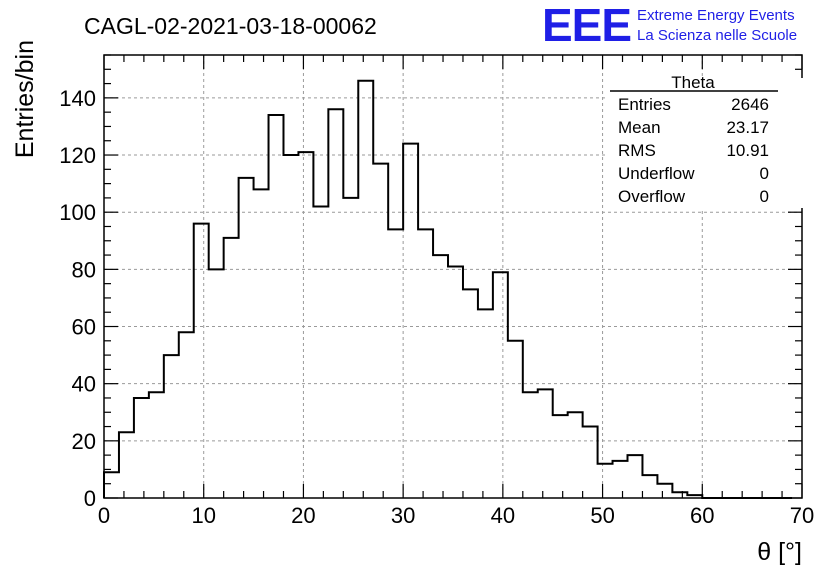 The height and width of the screenshot is (572, 836). Describe the element at coordinates (644, 104) in the screenshot. I see `stat-label-entries: Entries` at that location.